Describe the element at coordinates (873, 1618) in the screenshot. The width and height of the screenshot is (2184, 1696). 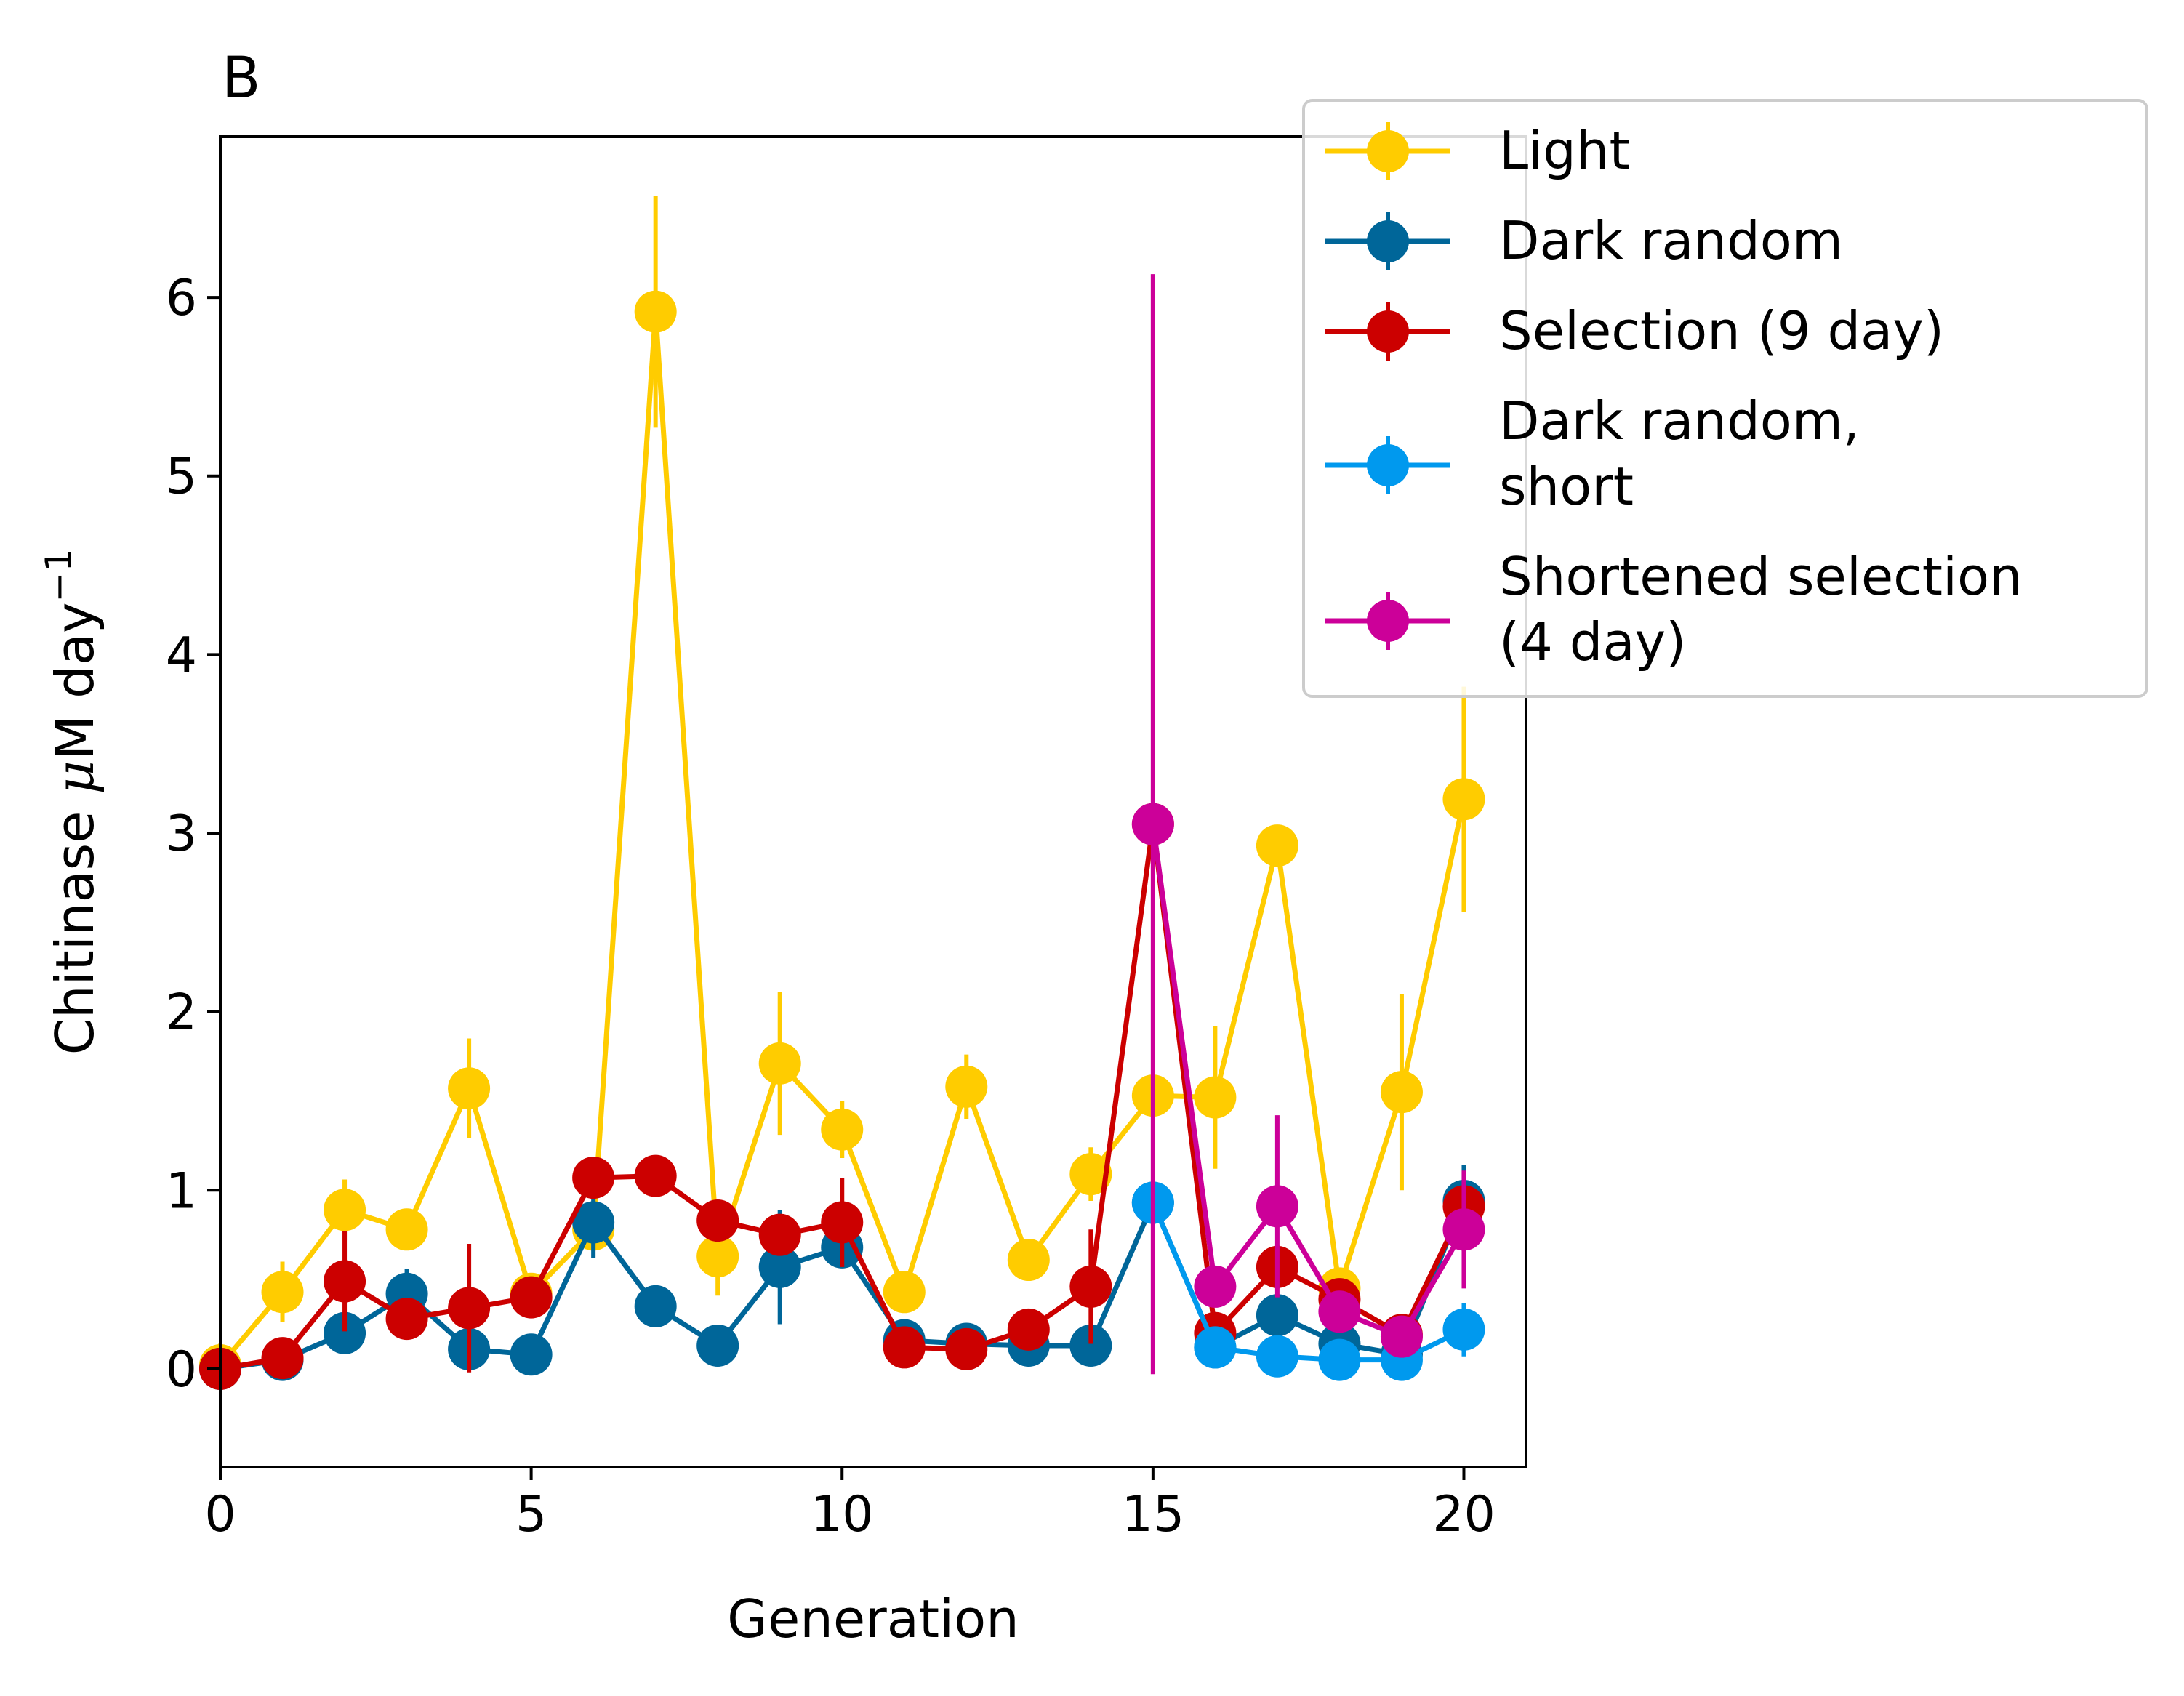
I see `x-axis-title: Generation` at that location.